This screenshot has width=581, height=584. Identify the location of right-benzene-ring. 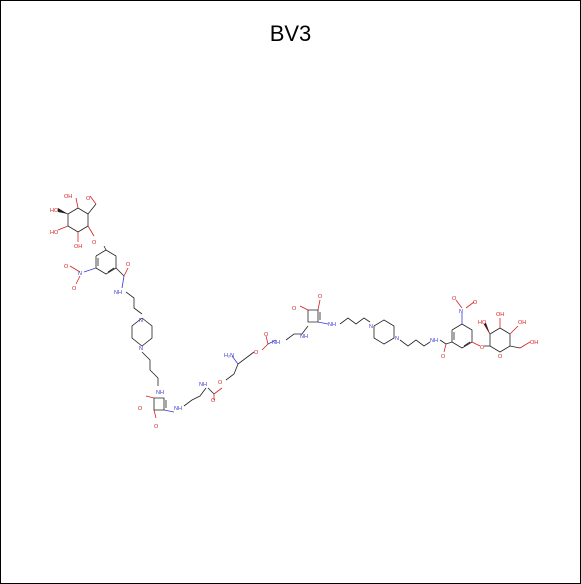
(463, 324).